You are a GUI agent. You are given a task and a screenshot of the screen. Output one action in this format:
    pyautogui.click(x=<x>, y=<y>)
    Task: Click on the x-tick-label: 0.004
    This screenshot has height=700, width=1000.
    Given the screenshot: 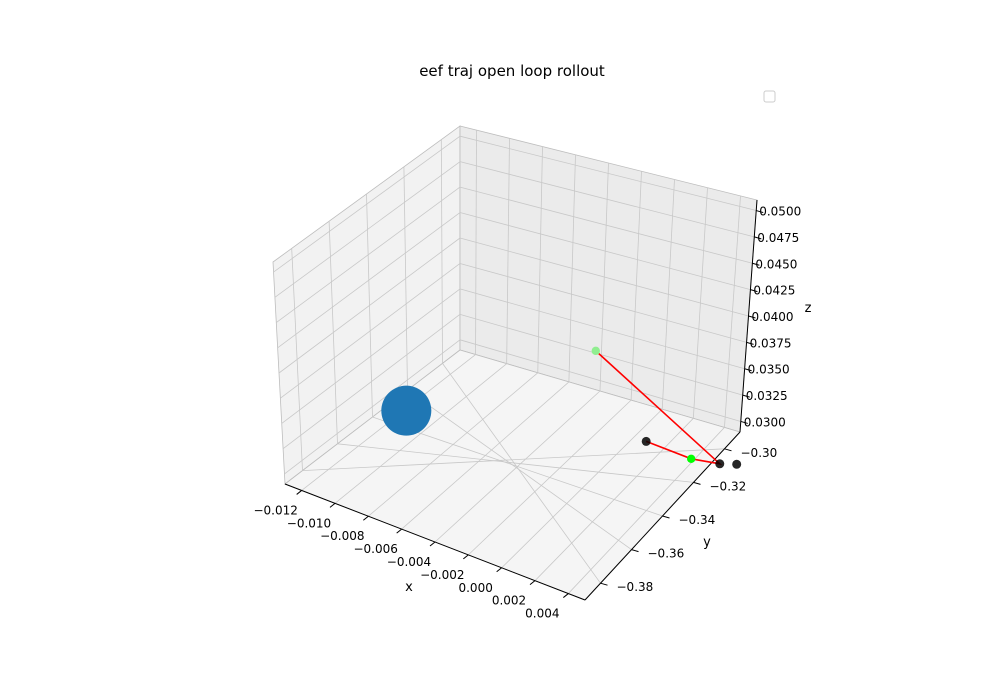 What is the action you would take?
    pyautogui.click(x=542, y=614)
    